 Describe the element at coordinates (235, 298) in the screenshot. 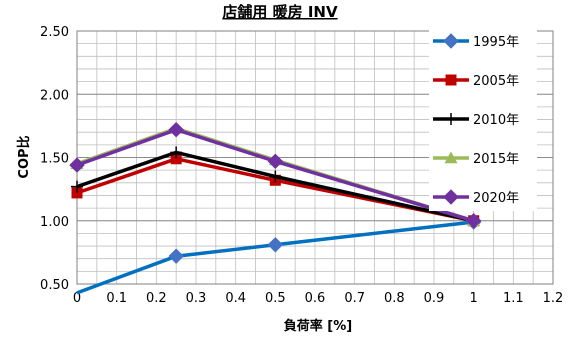

I see `x-tick-label: 0.4` at that location.